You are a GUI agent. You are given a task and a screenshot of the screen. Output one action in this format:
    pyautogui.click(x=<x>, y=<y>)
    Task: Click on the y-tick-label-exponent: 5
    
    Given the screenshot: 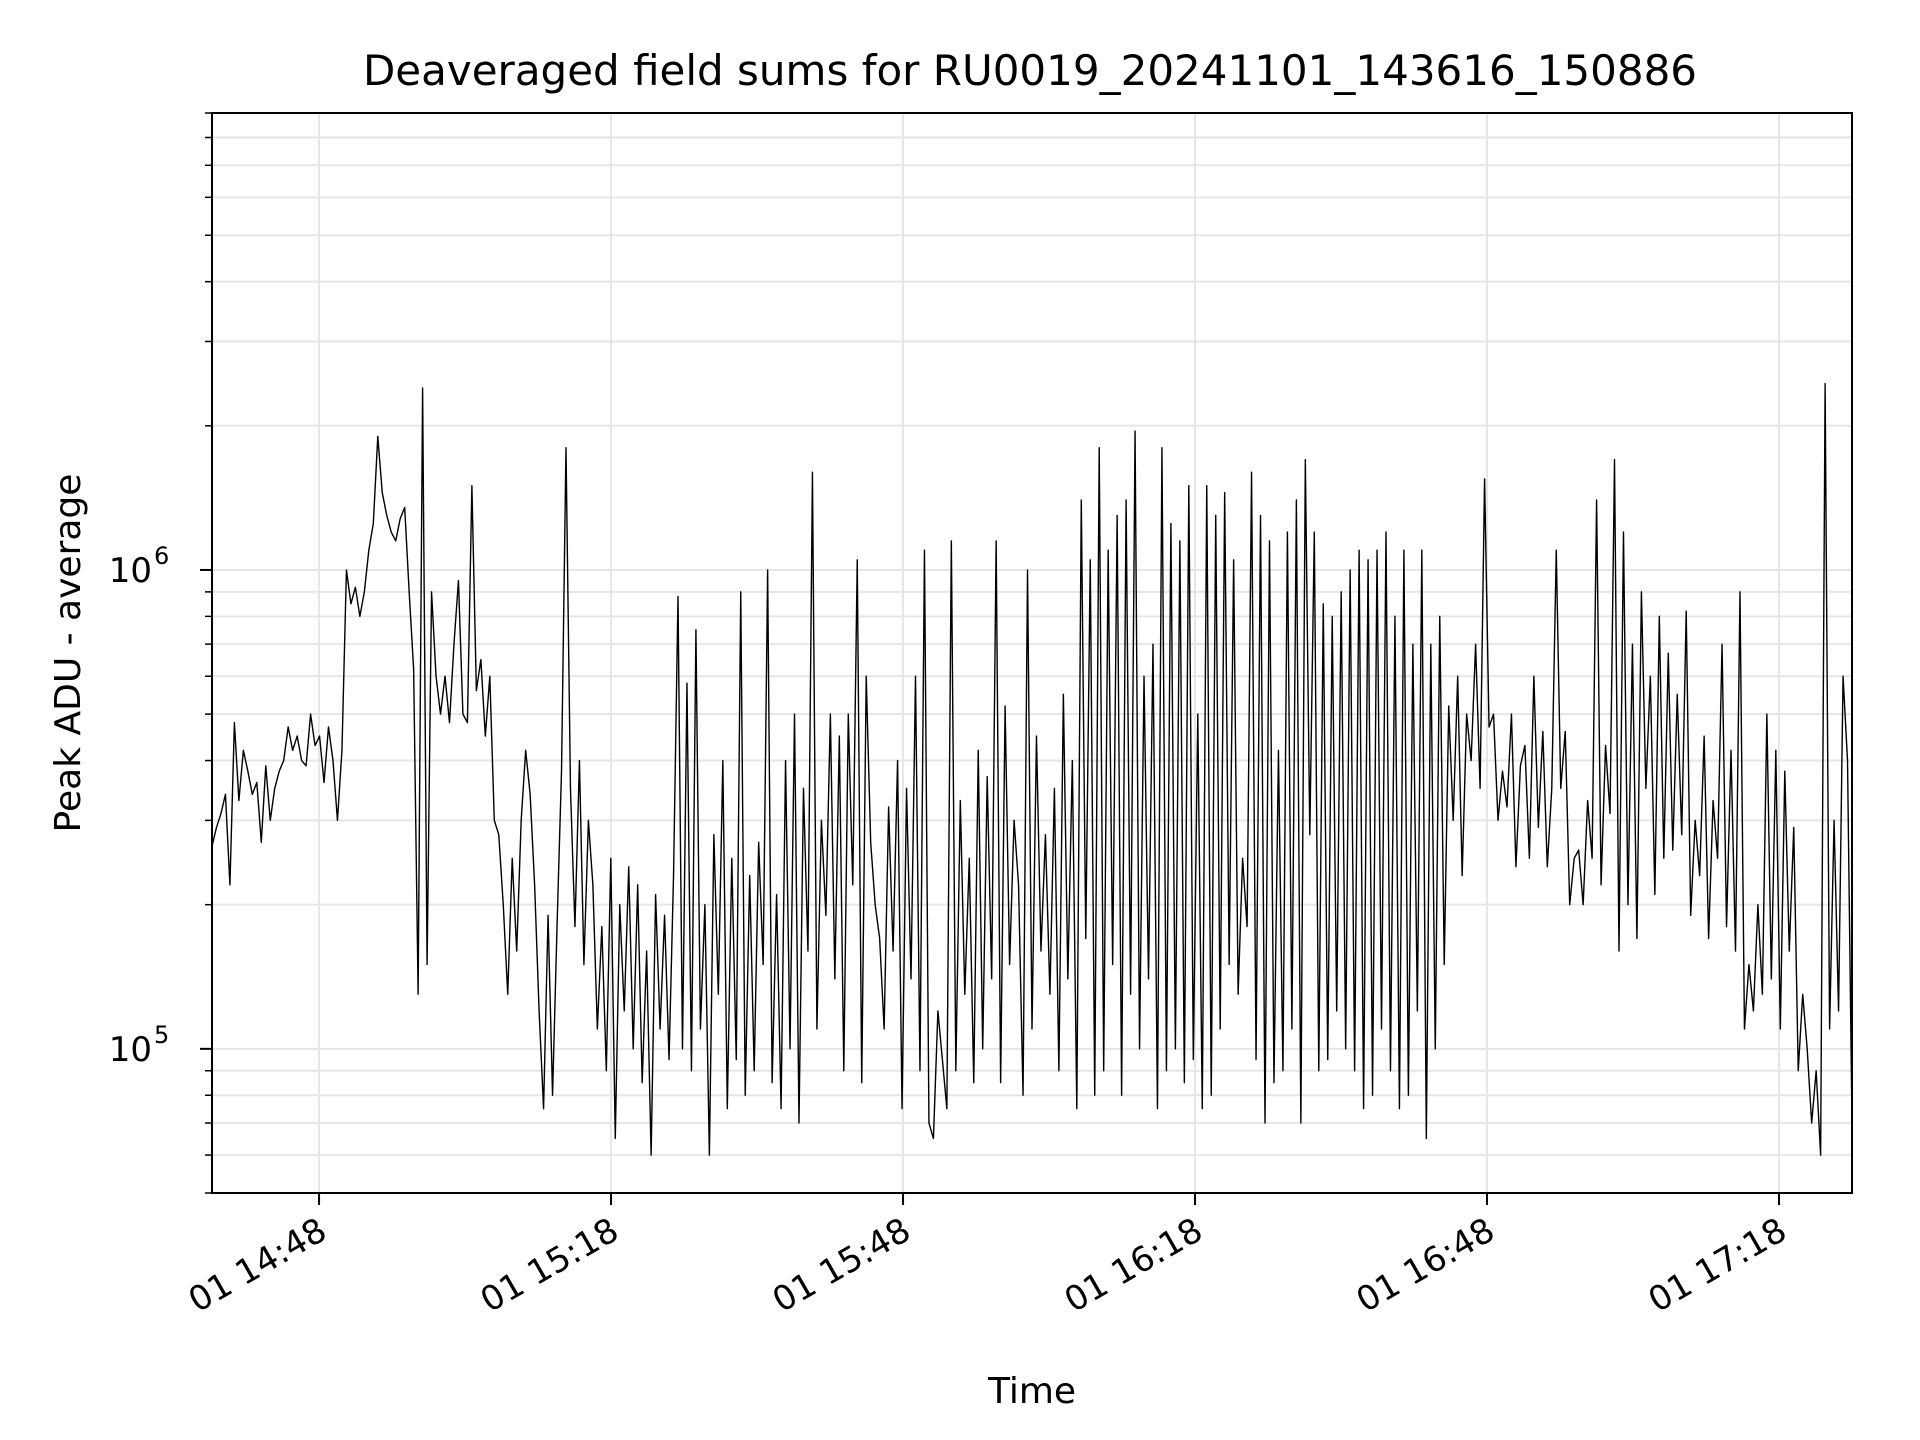 What is the action you would take?
    pyautogui.click(x=161, y=1035)
    